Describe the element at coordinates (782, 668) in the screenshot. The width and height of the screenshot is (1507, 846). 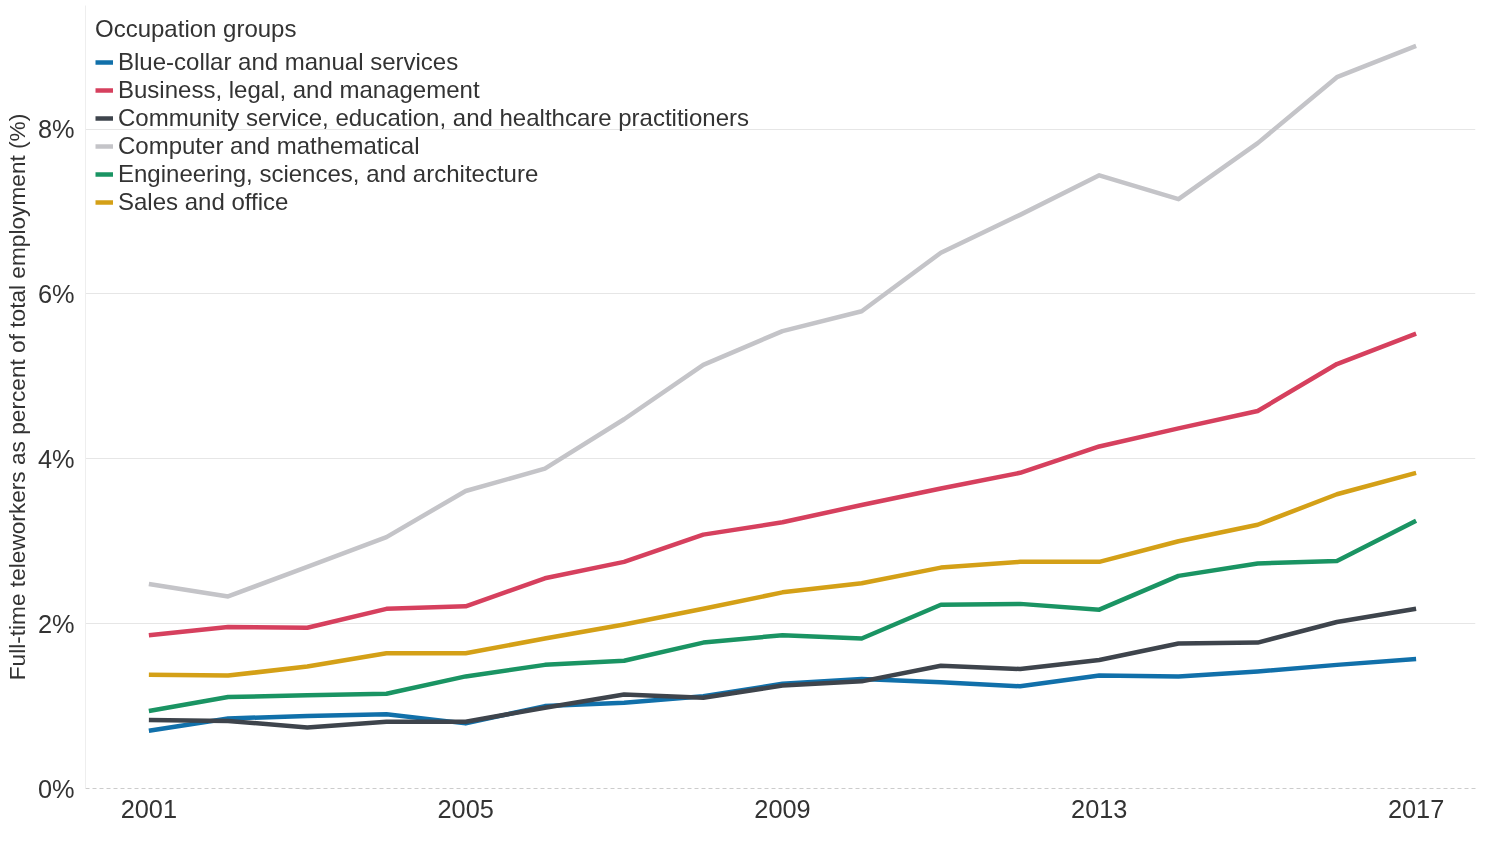
I see `line-series` at that location.